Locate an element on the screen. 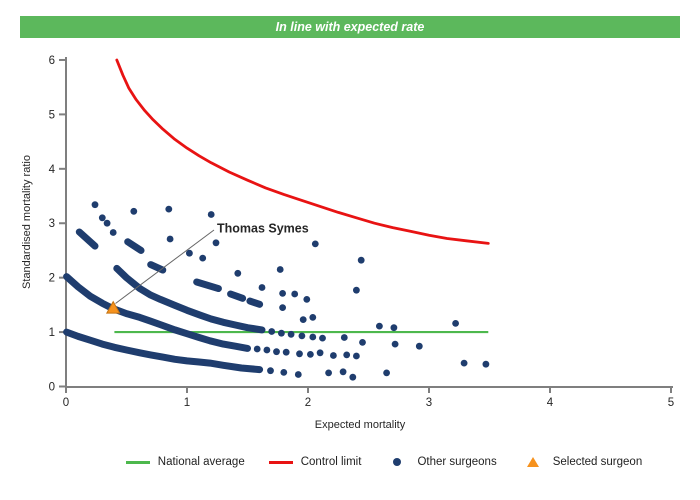 The height and width of the screenshot is (500, 700). legend-label-control-limit: Control limit is located at coordinates (331, 462).